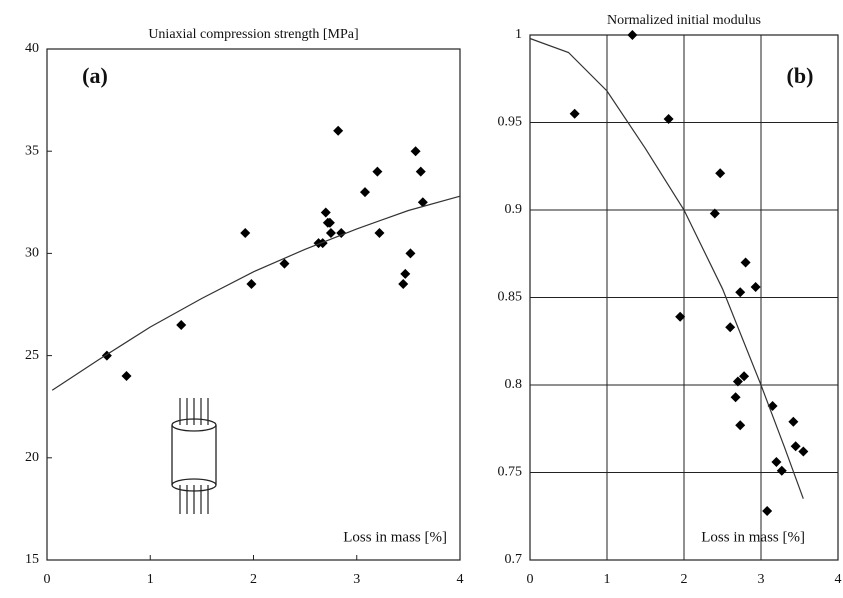  I want to click on y-tick-label: 0.9, so click(514, 209).